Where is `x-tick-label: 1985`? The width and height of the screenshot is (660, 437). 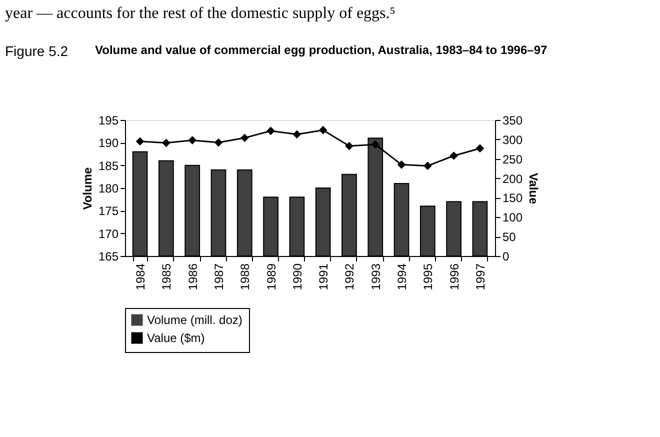
x-tick-label: 1985 is located at coordinates (167, 276).